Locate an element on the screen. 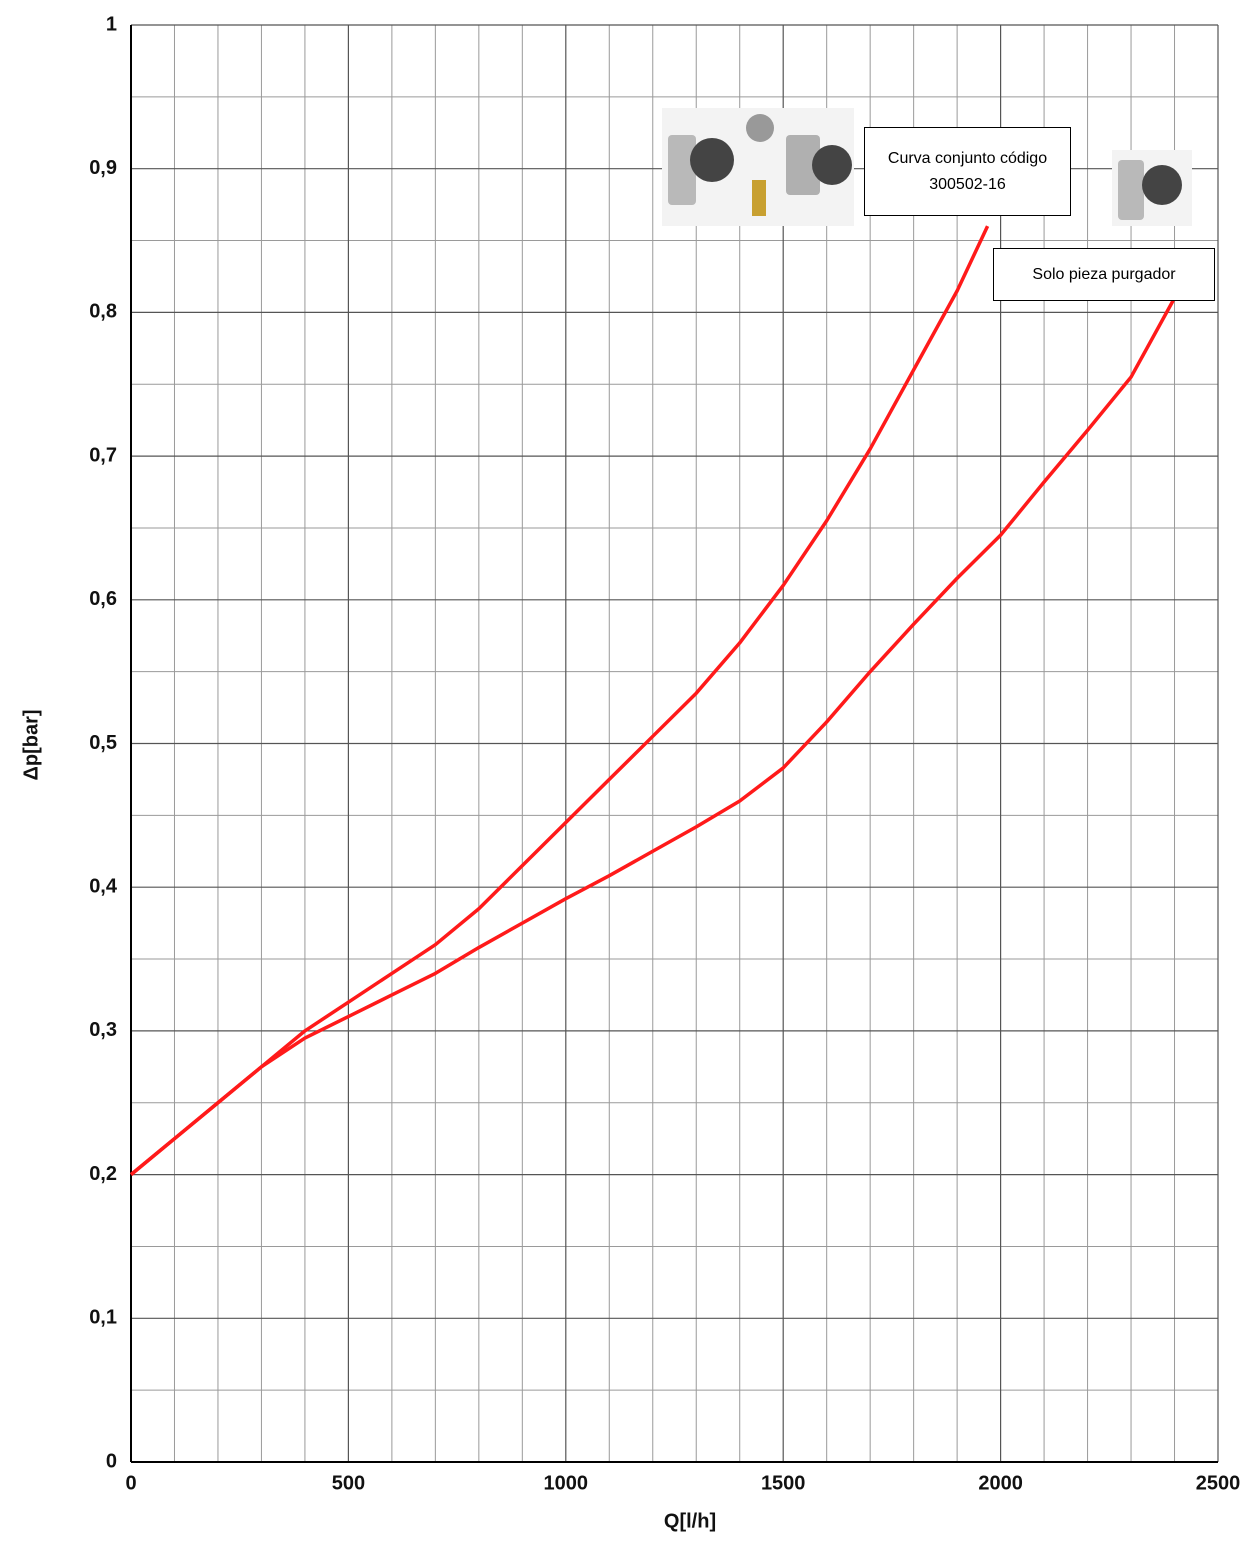 The height and width of the screenshot is (1542, 1250). x-tick-label: 500 is located at coordinates (348, 1483).